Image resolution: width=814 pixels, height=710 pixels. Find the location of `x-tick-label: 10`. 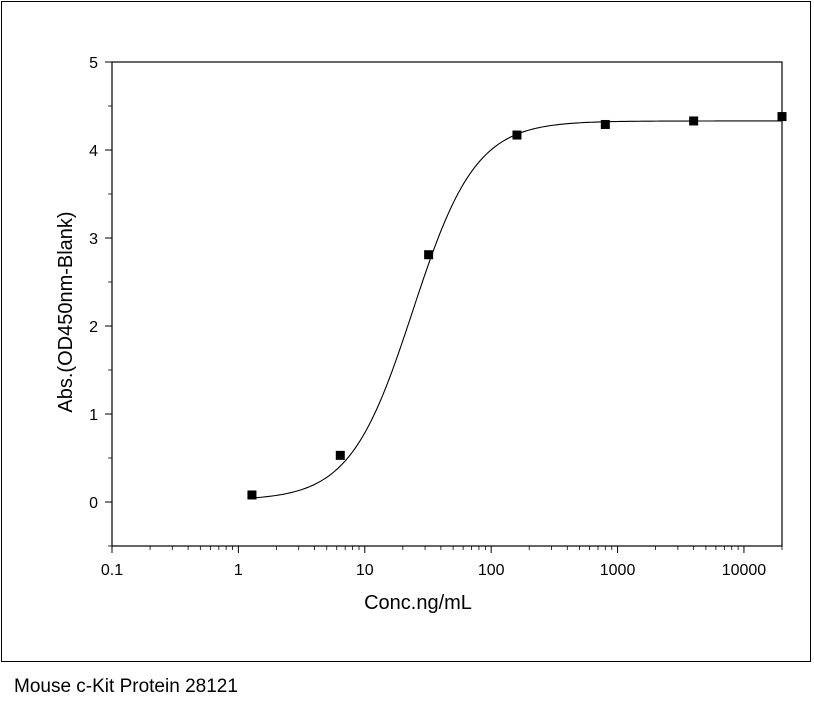

x-tick-label: 10 is located at coordinates (365, 570).